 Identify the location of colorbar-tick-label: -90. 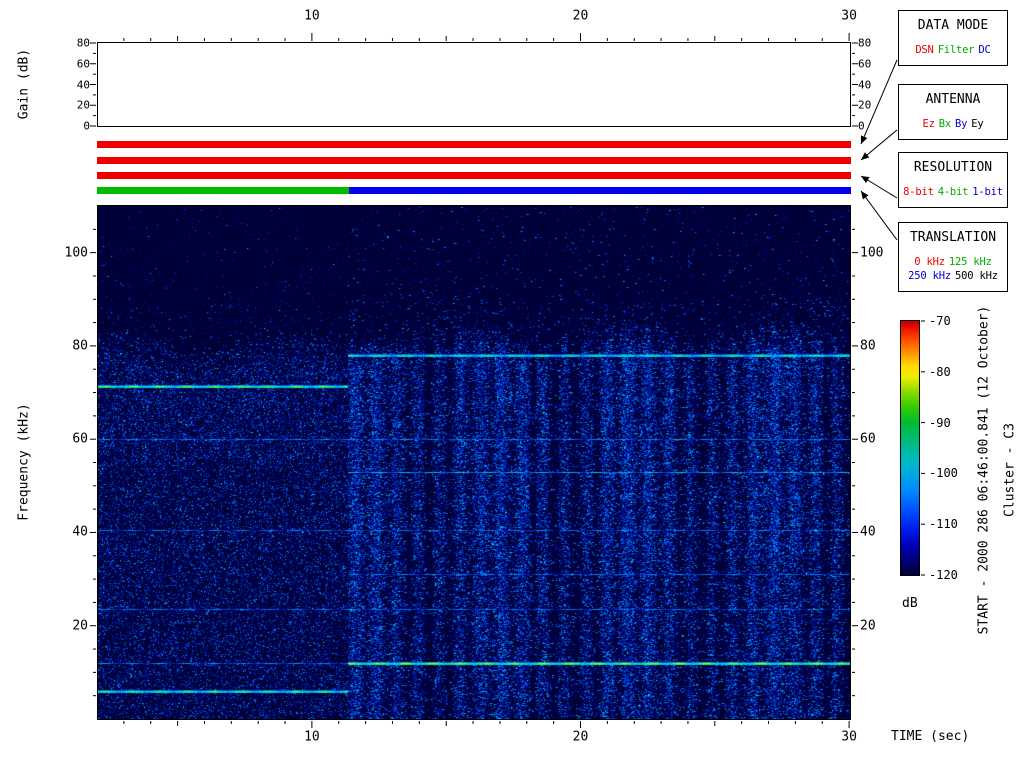
(940, 422).